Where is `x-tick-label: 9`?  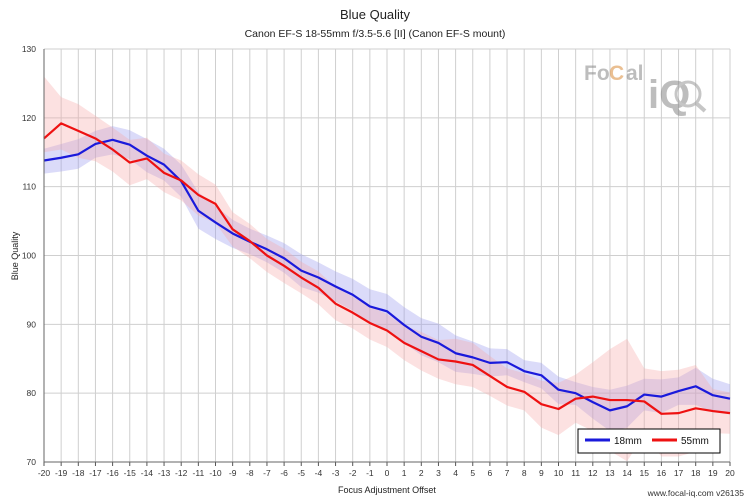
x-tick-label: 9 is located at coordinates (541, 473).